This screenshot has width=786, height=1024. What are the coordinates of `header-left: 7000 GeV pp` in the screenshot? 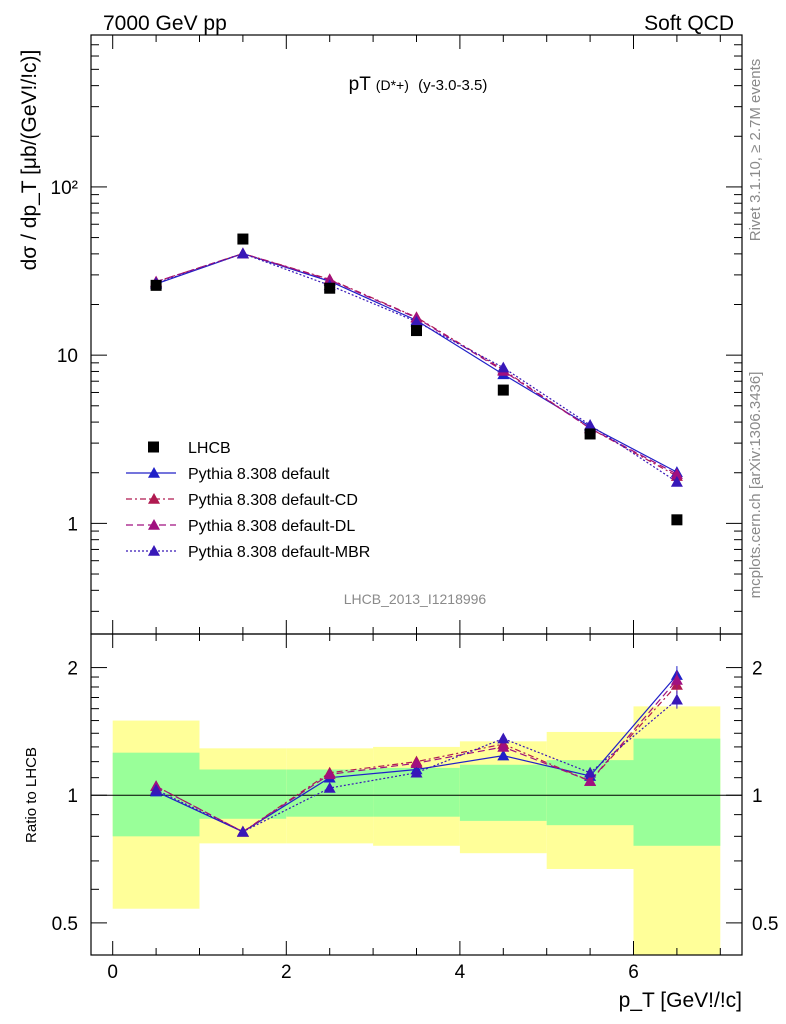 It's located at (165, 23).